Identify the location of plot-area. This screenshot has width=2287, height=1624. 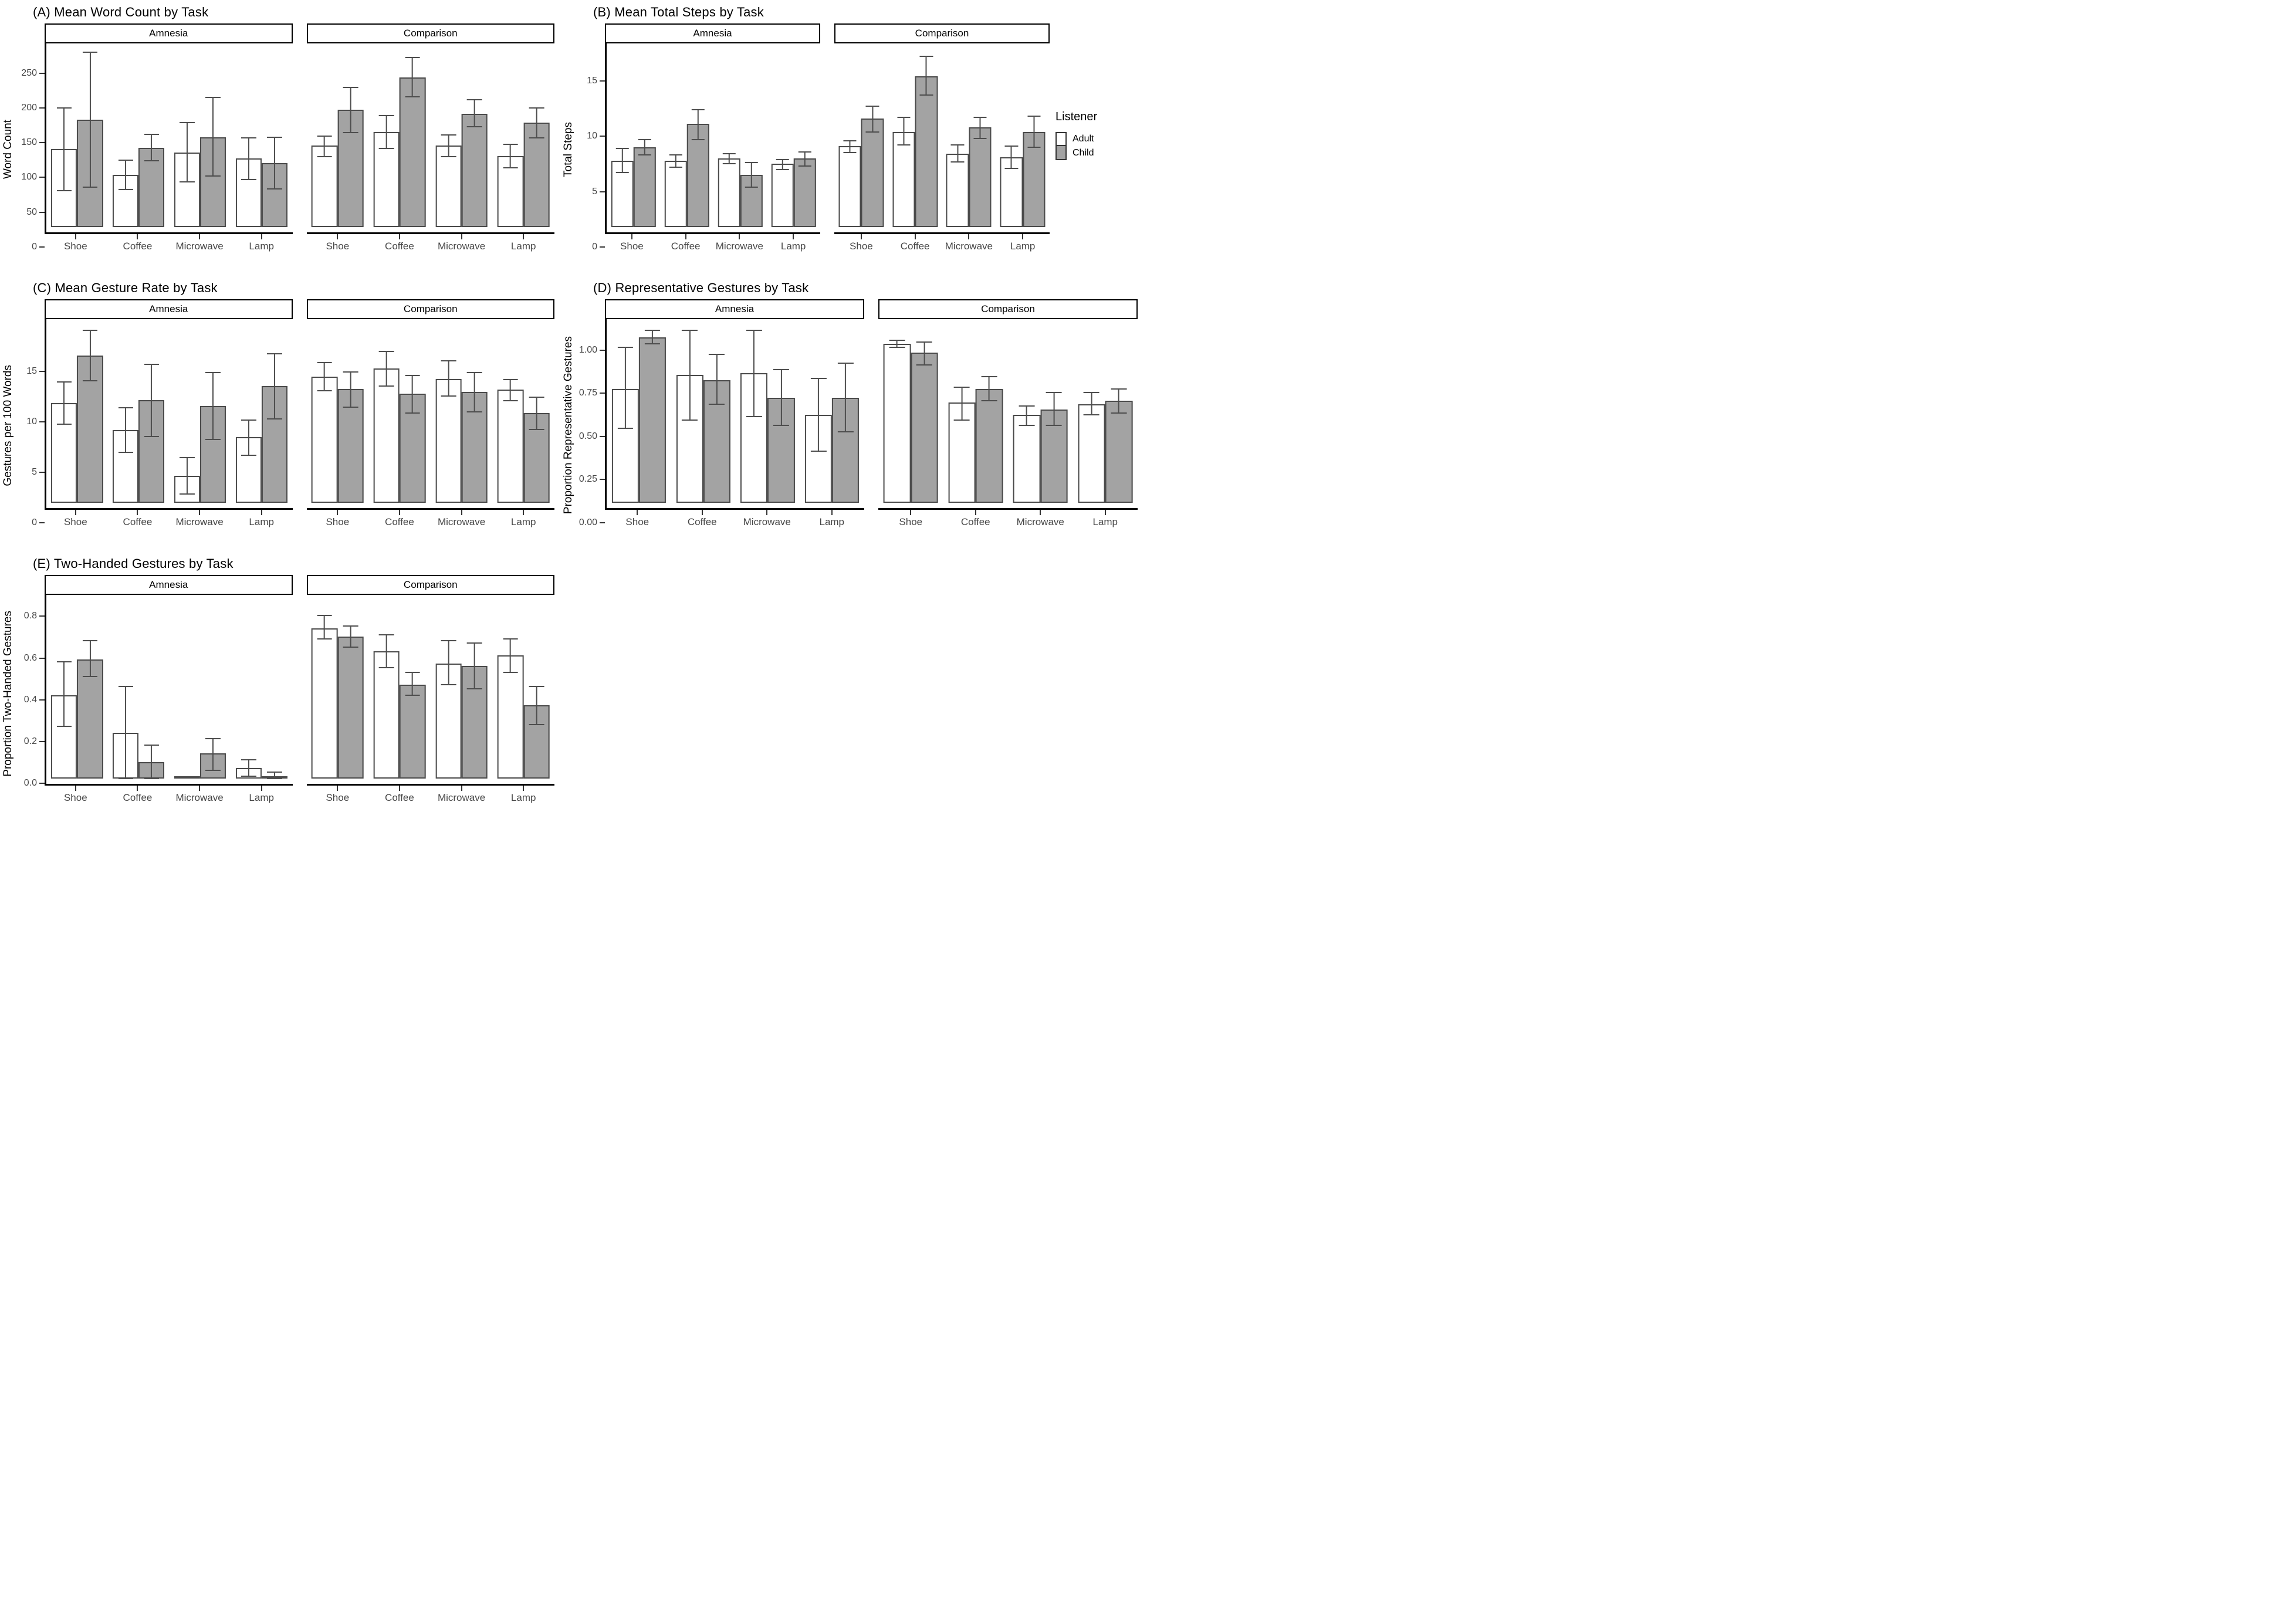
(734, 414).